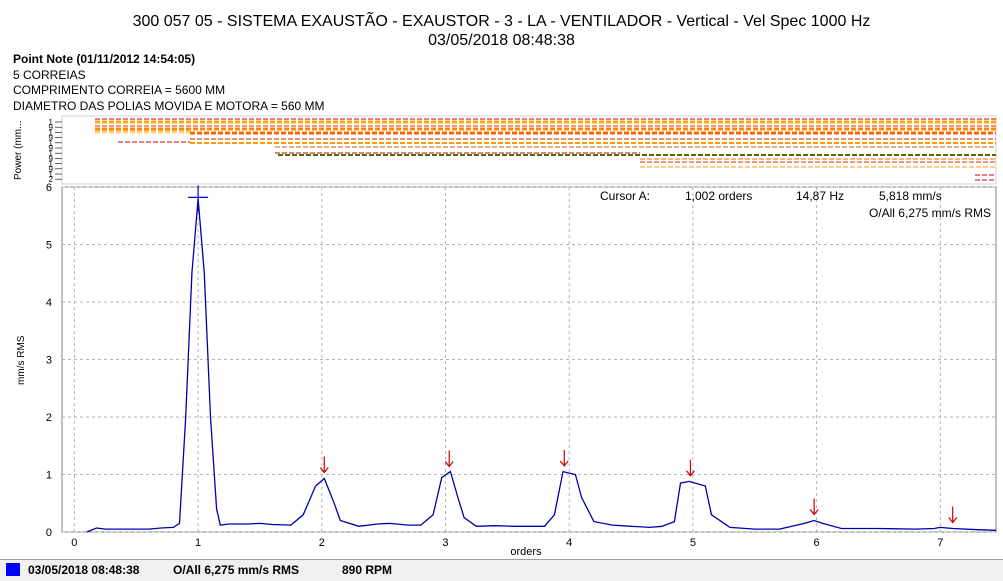 The image size is (1003, 581). I want to click on x-tick-label: 5, so click(693, 543).